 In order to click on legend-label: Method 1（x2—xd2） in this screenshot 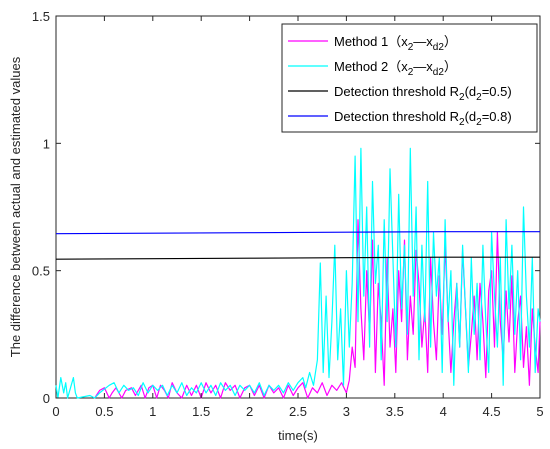, I will do `click(395, 43)`.